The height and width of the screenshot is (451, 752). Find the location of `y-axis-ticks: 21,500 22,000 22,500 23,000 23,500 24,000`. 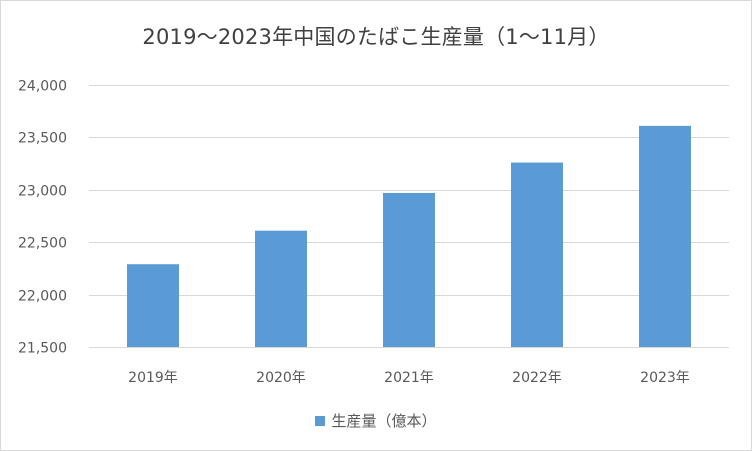

y-axis-ticks: 21,500 22,000 22,500 23,000 23,500 24,000 is located at coordinates (42, 218).